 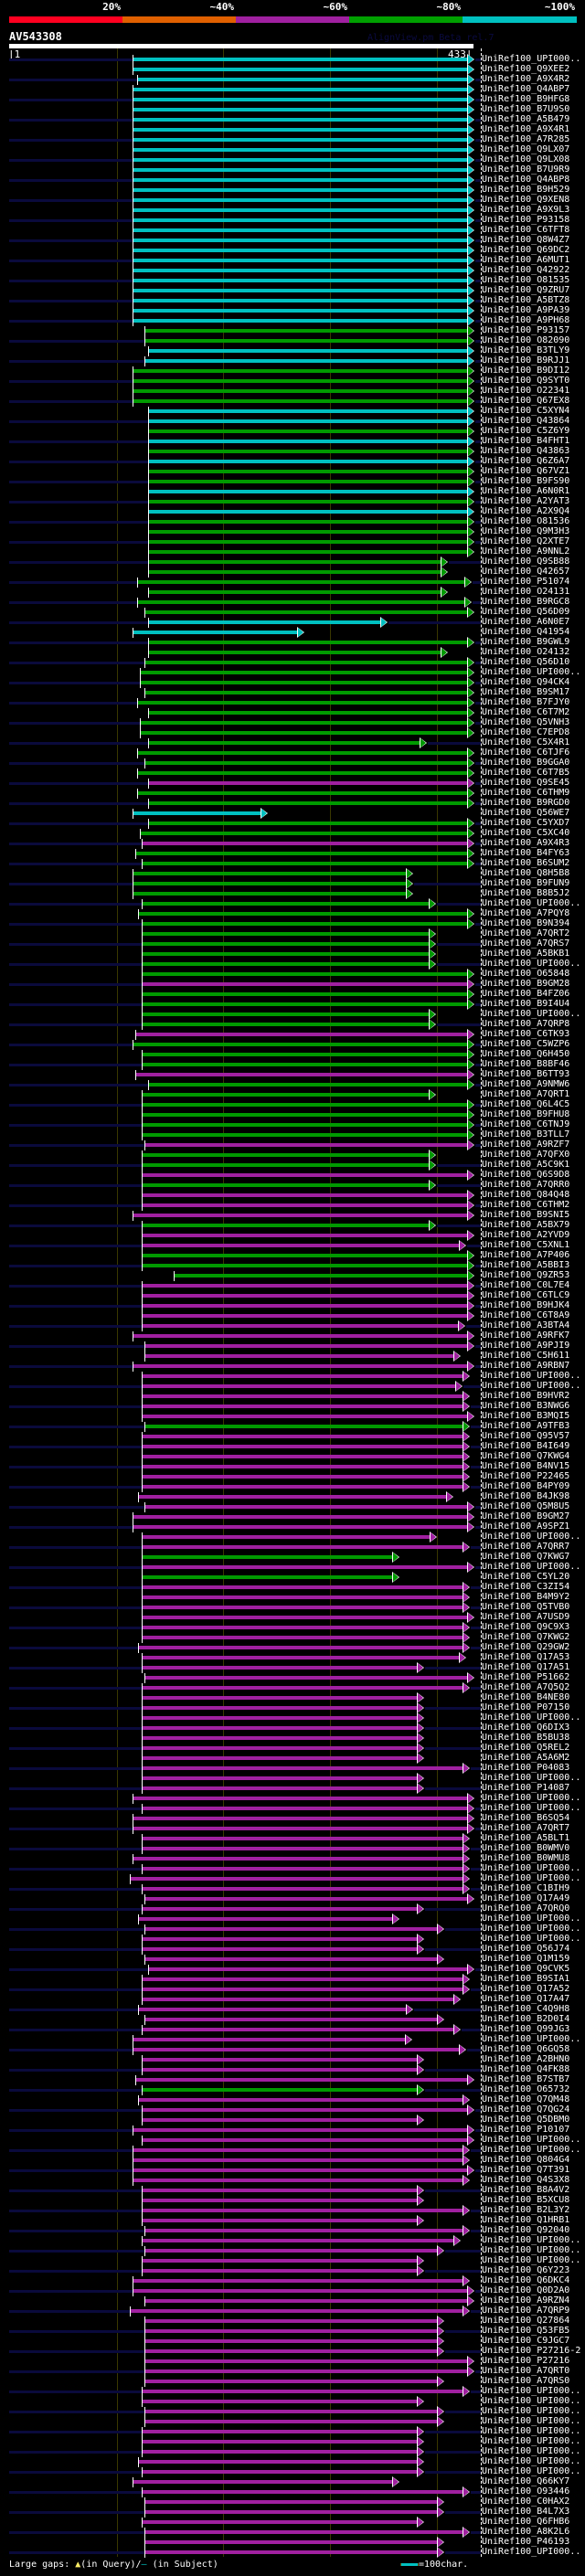 I want to click on hit-label: UniRef100_A7QRP8, so click(x=526, y=1024).